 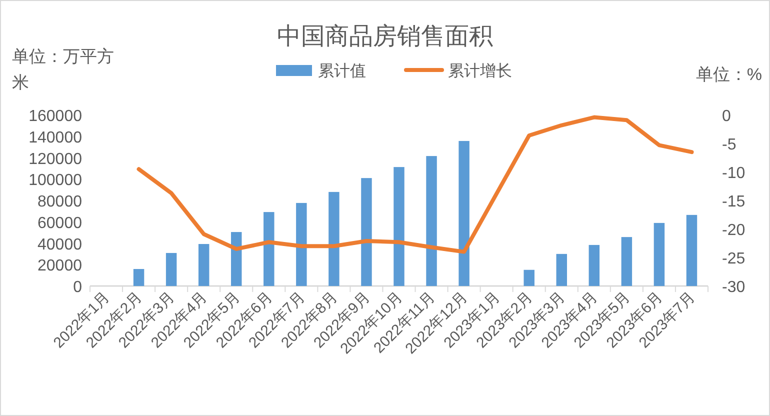 What do you see at coordinates (77, 287) in the screenshot?
I see `y-tick-label: 0` at bounding box center [77, 287].